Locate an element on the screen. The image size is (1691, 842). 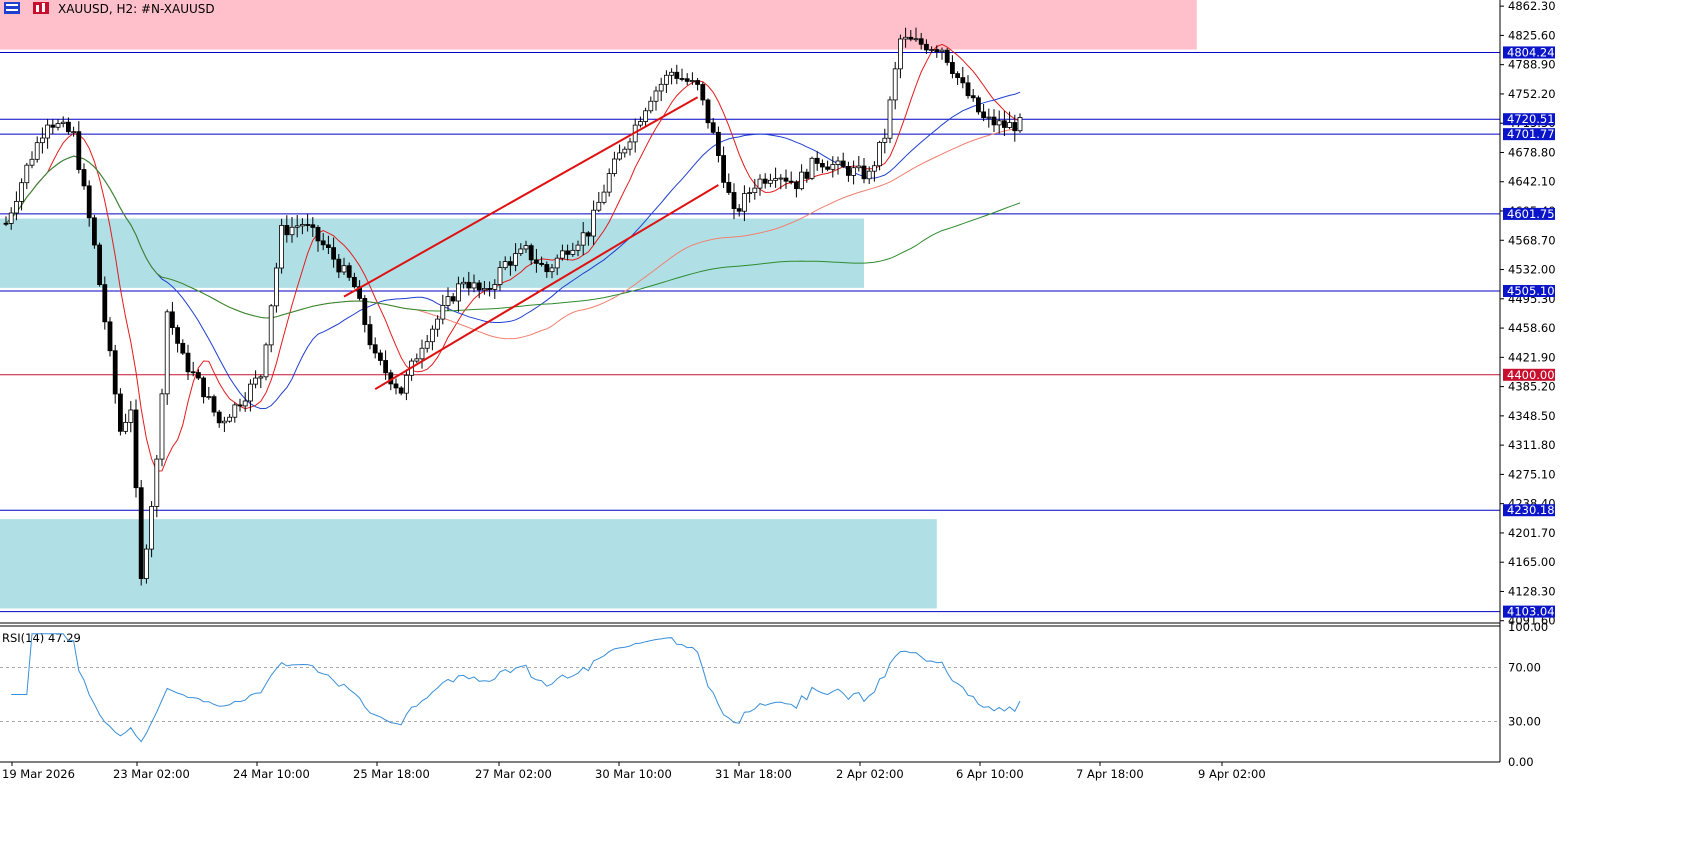
y-tick-label: 4275.10 is located at coordinates (1532, 474).